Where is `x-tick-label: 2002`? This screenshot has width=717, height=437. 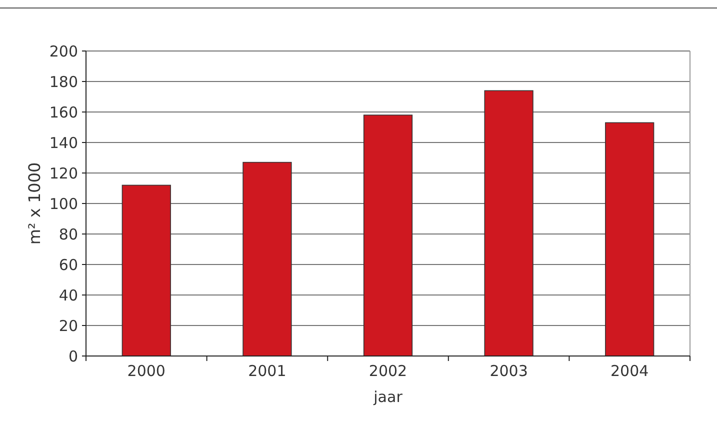
x-tick-label: 2002 is located at coordinates (388, 371).